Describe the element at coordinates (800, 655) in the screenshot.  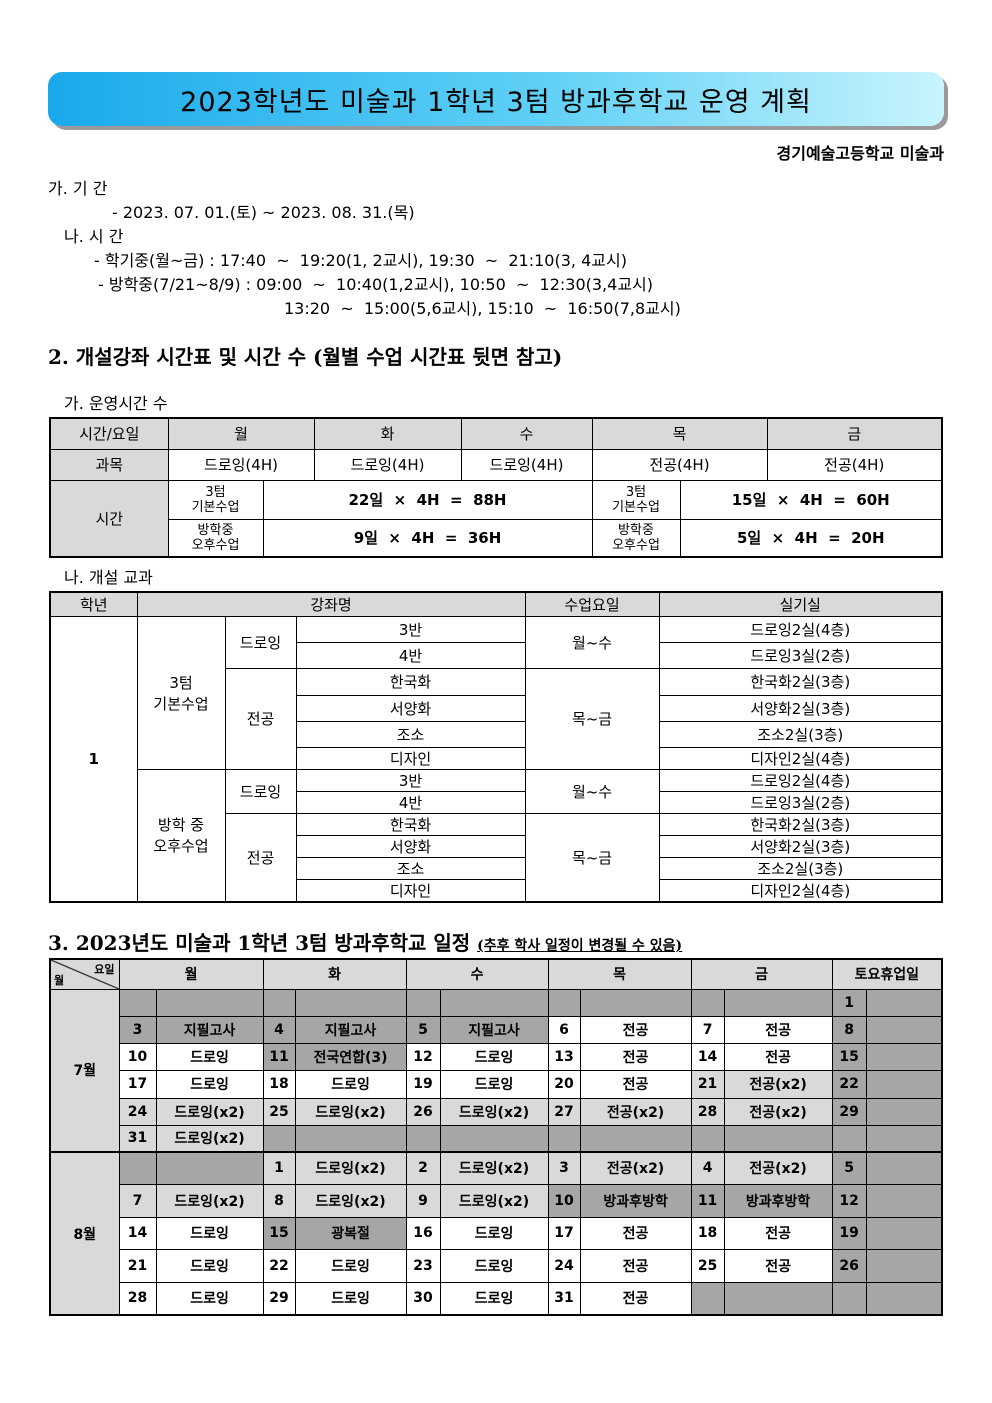
I see `studio-room: 드로잉3실(2층)` at that location.